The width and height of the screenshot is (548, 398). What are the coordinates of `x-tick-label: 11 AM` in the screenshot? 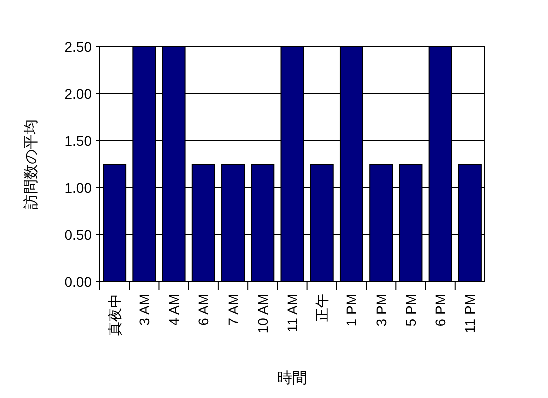 It's located at (292, 313).